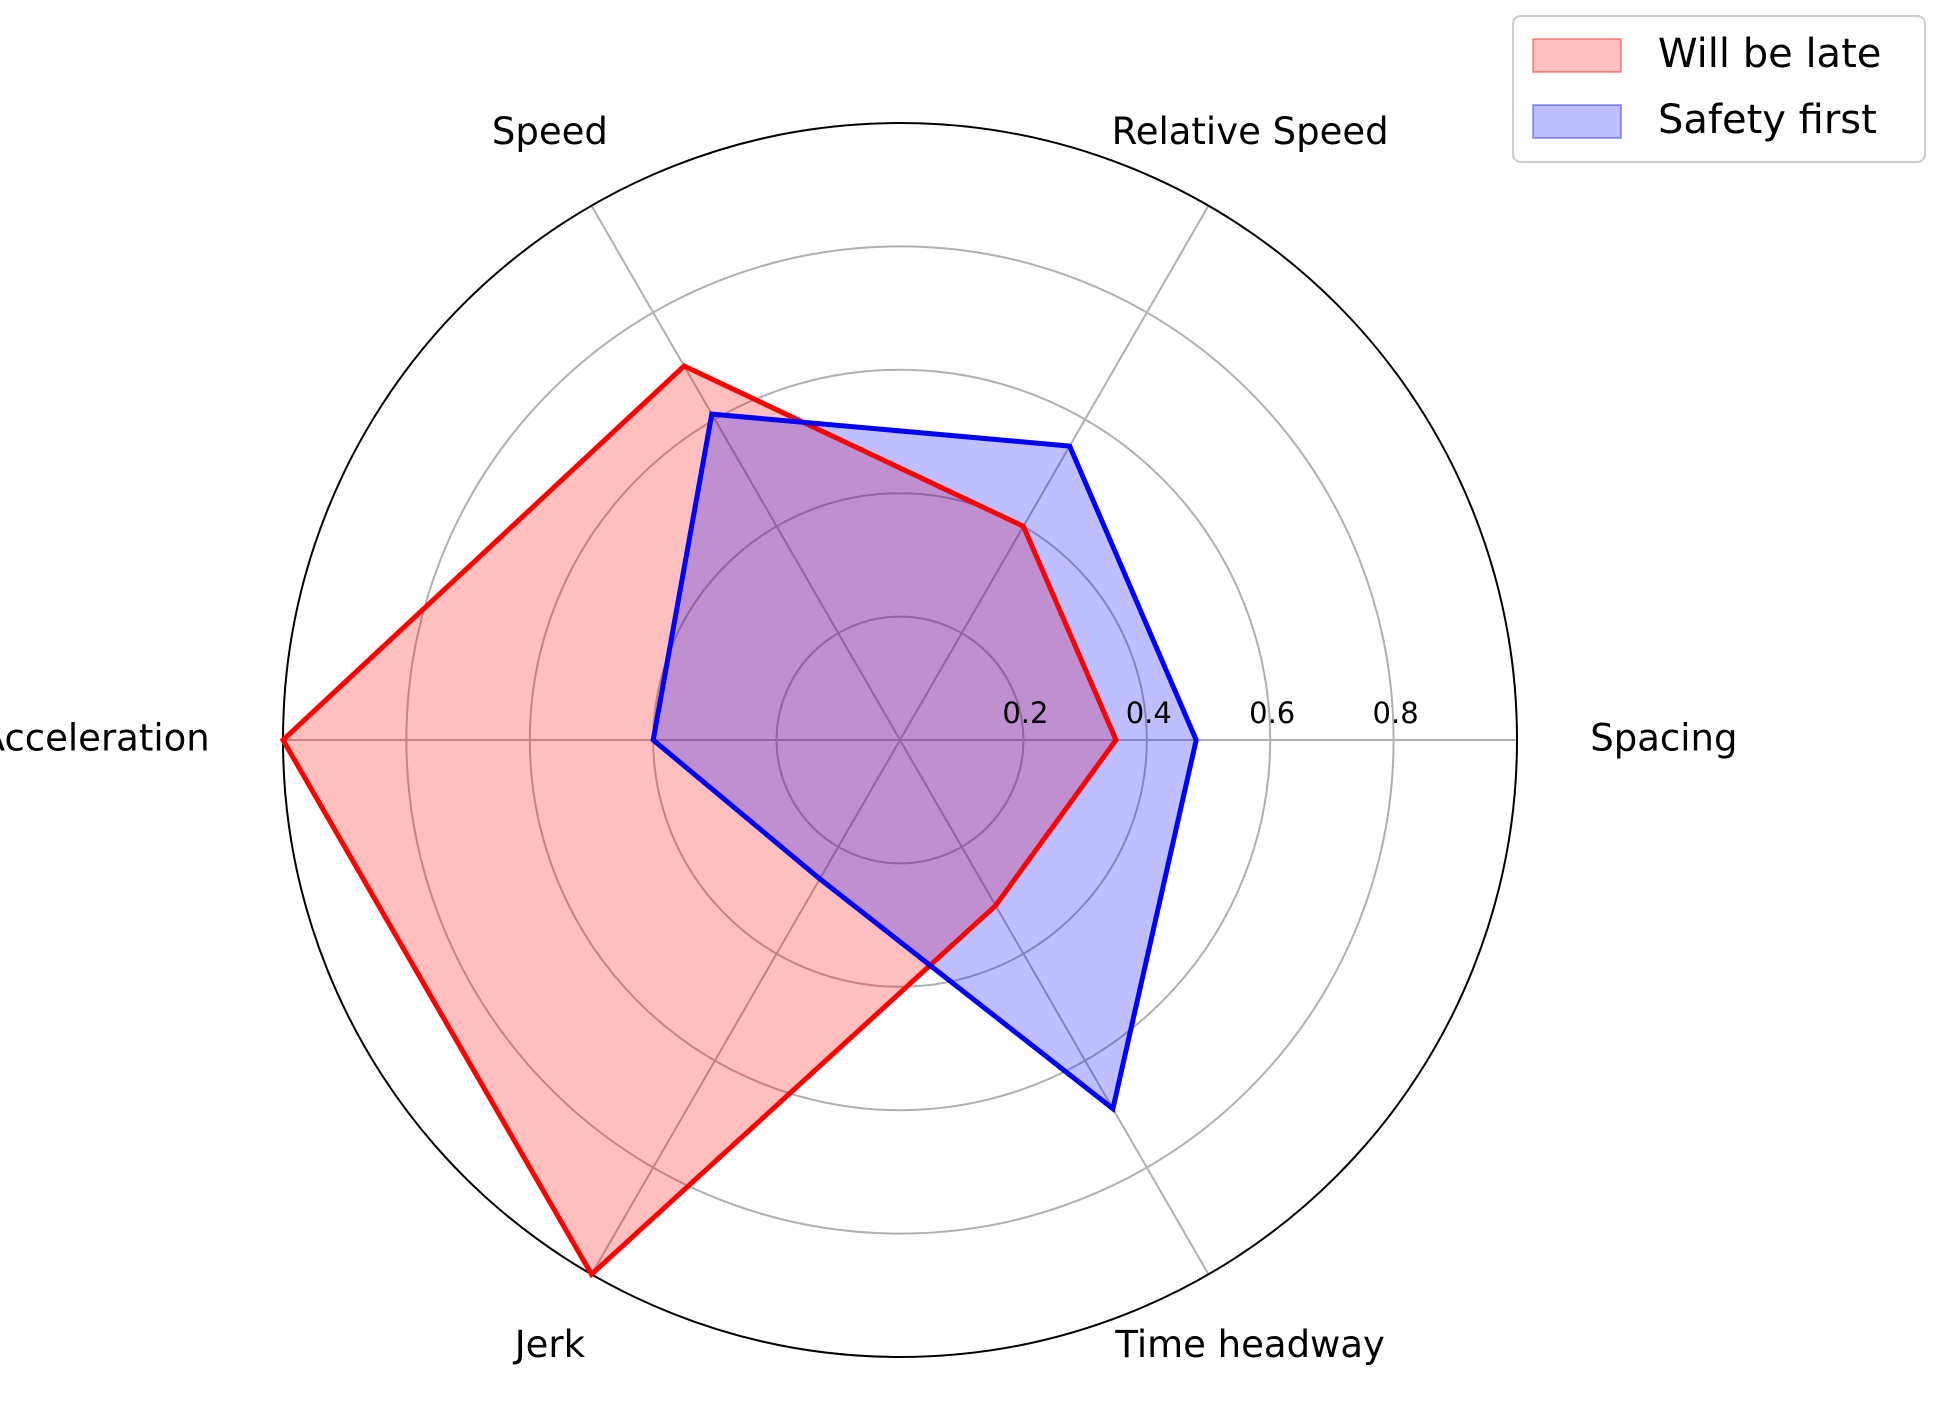 This screenshot has height=1425, width=1941. Describe the element at coordinates (105, 738) in the screenshot. I see `axis-label: Acceleration` at that location.